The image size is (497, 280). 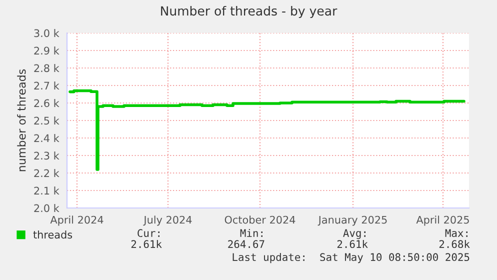 I want to click on text: 2.68k, so click(x=454, y=244).